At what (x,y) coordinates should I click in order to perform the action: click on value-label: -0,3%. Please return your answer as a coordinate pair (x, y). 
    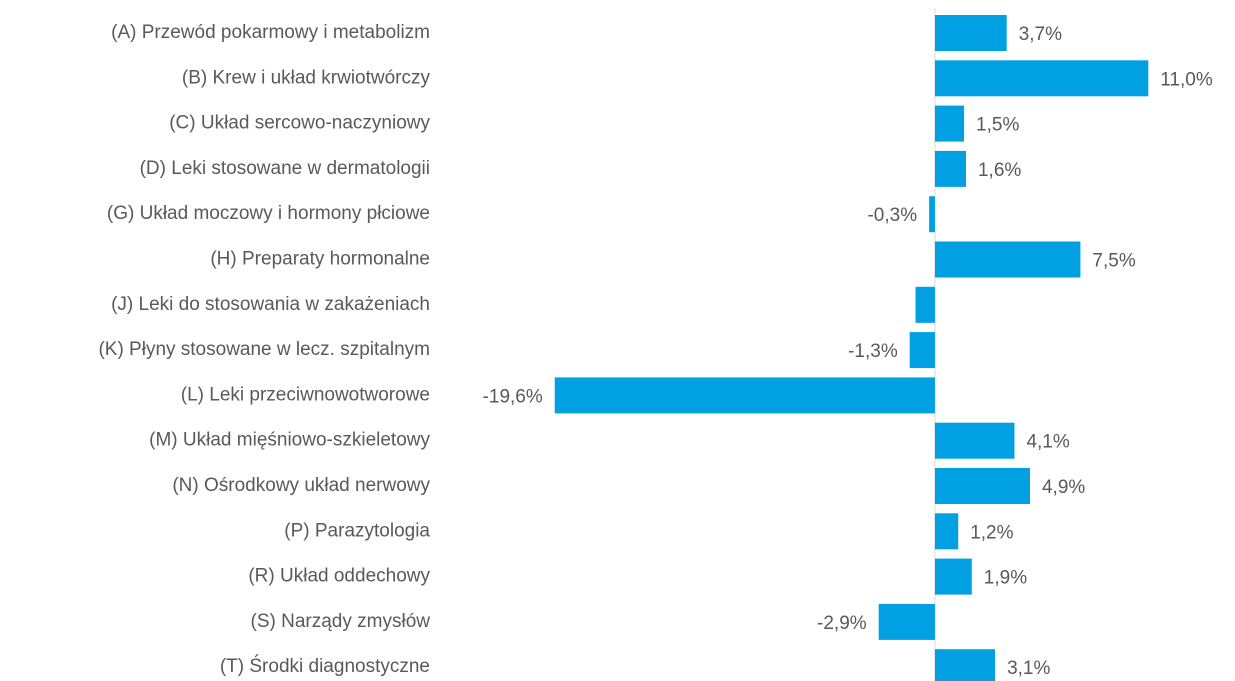
    Looking at the image, I should click on (892, 215).